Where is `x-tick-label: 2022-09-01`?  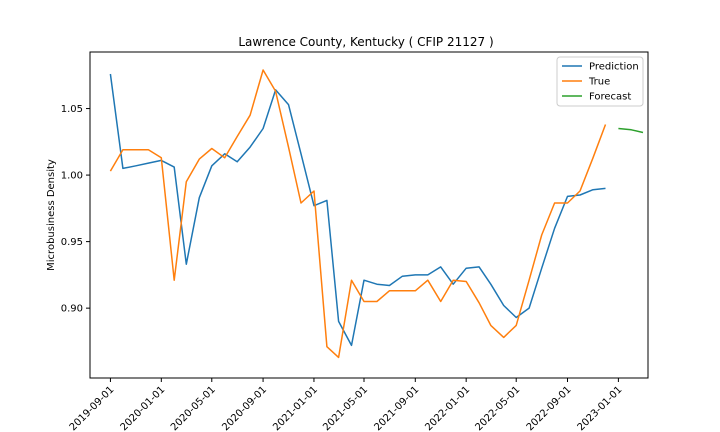 x-tick-label: 2022-09-01 is located at coordinates (549, 408).